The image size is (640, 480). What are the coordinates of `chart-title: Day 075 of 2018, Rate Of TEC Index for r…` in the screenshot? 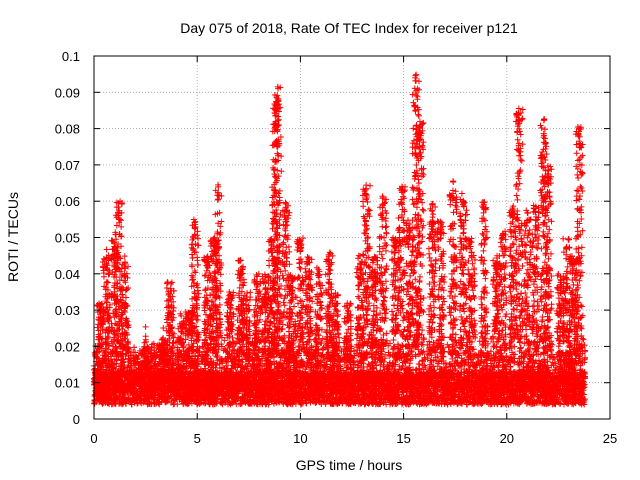 It's located at (349, 28).